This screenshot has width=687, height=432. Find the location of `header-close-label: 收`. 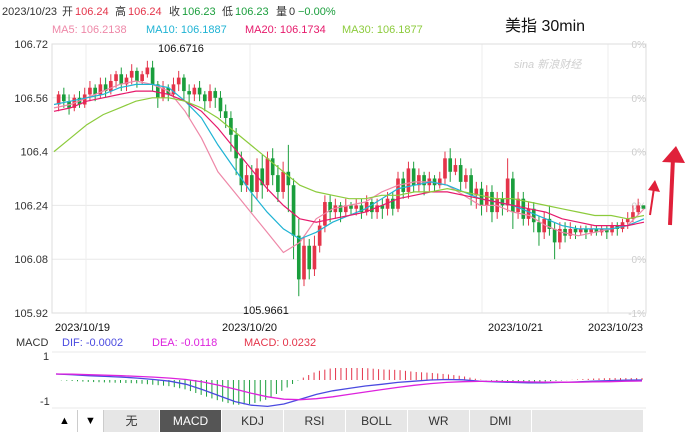

header-close-label: 收 is located at coordinates (174, 11).